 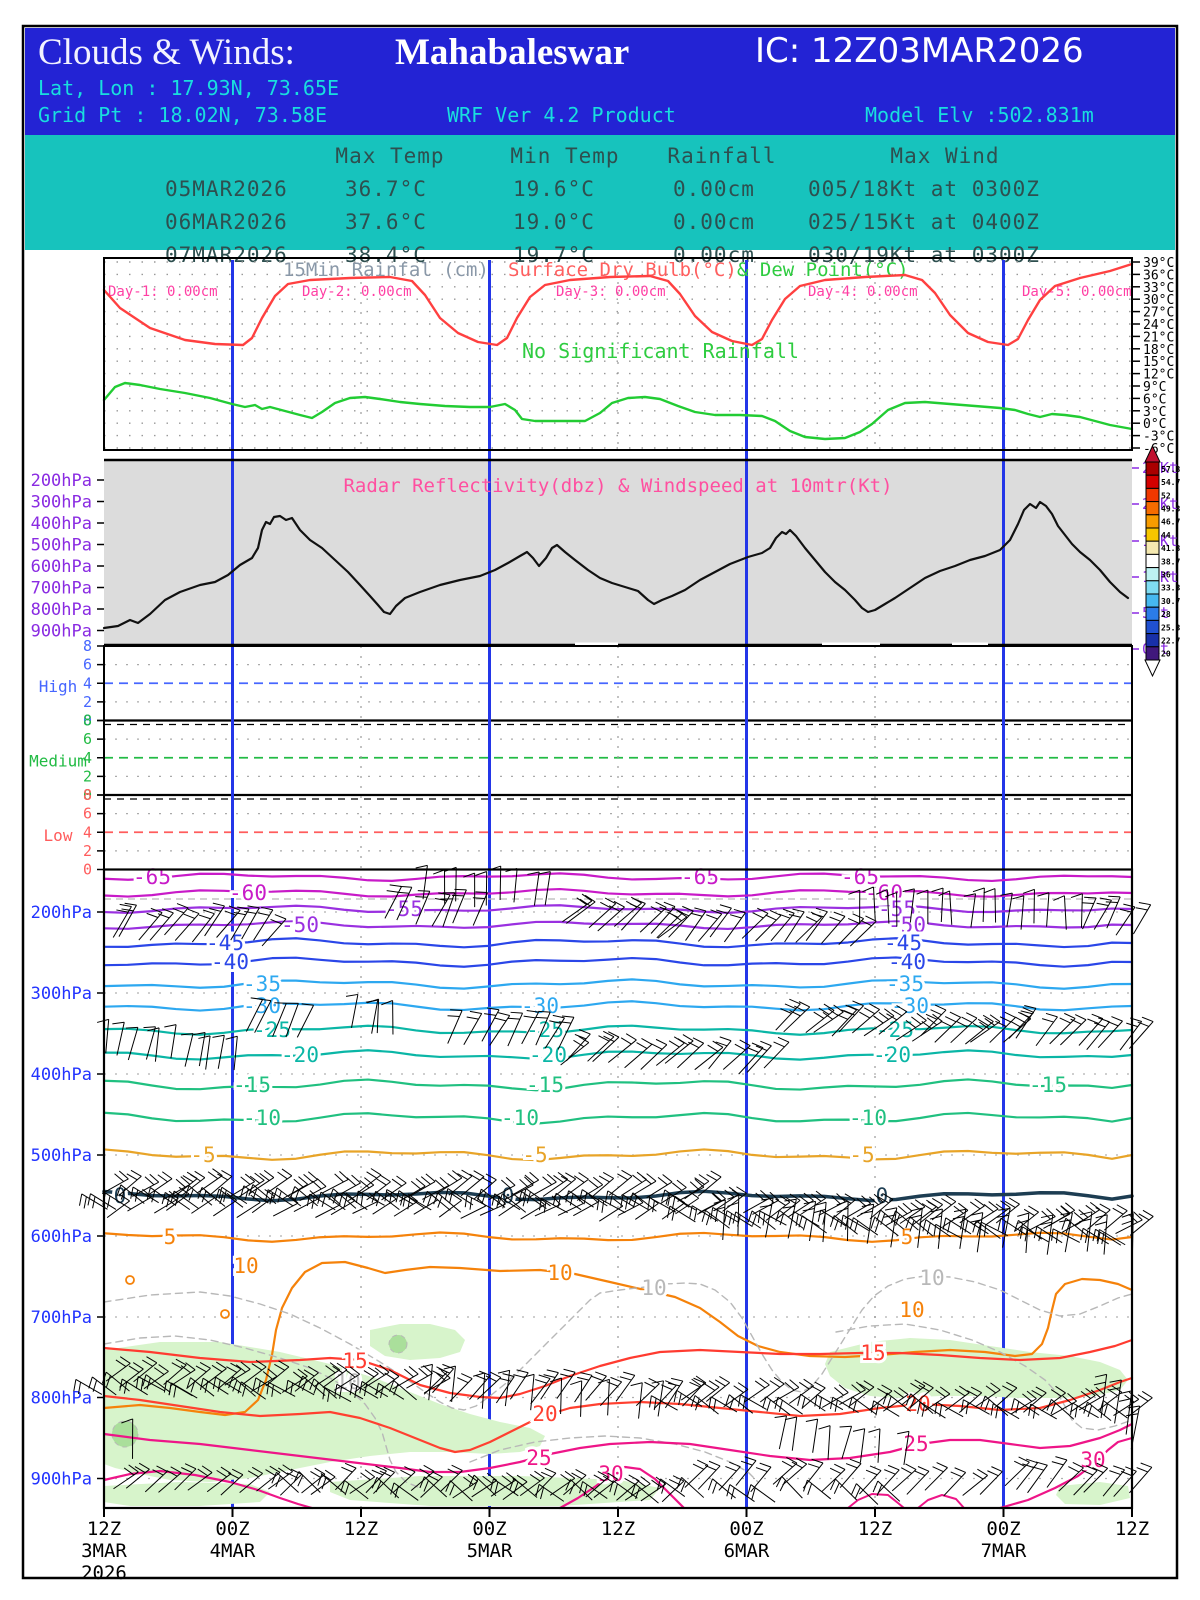 What do you see at coordinates (1170, 588) in the screenshot?
I see `colorbar-tick: 33.3` at bounding box center [1170, 588].